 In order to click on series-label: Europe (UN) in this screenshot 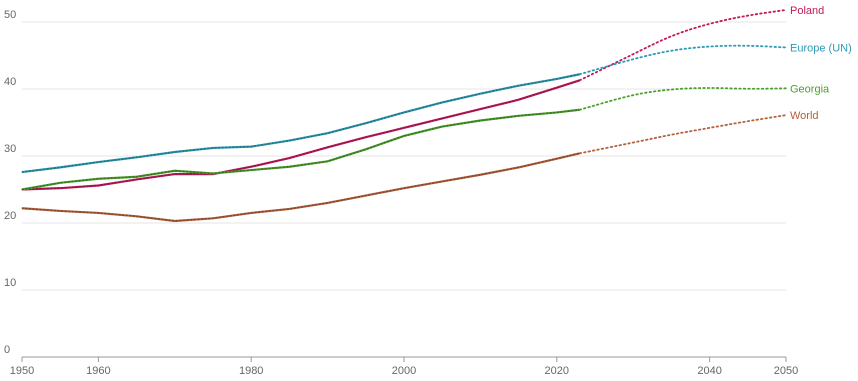, I will do `click(821, 48)`.